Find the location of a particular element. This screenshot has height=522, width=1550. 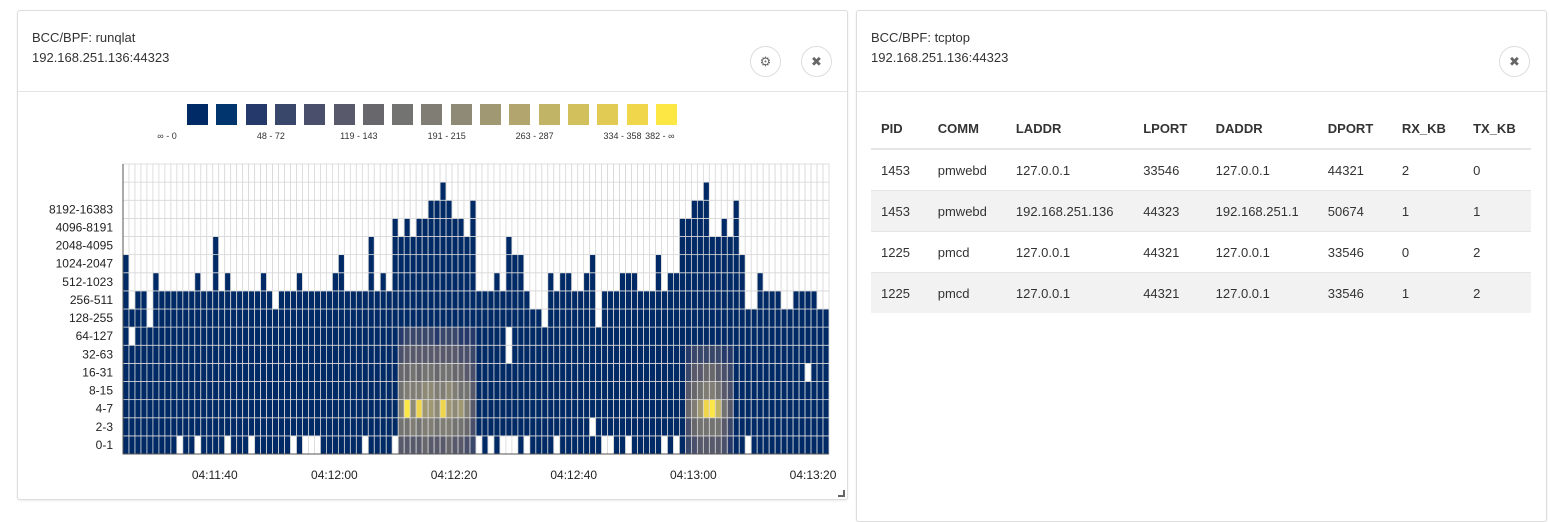

cell-daddr: 127.0.0.1 is located at coordinates (1261, 292).